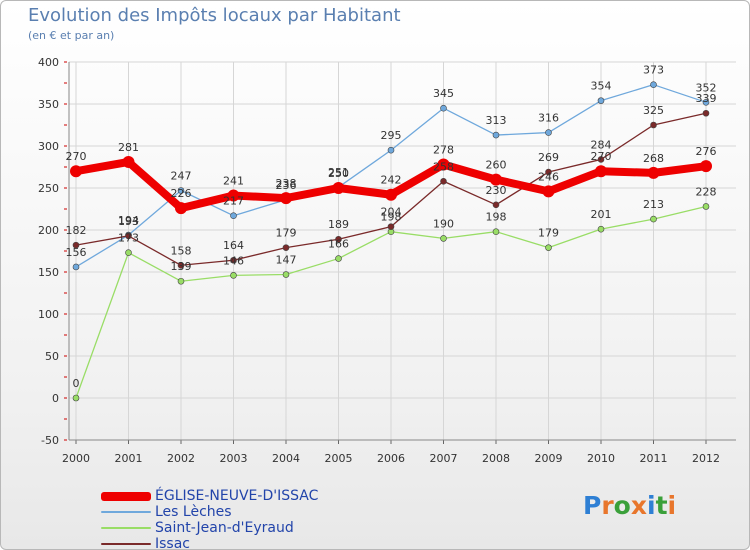  What do you see at coordinates (601, 144) in the screenshot?
I see `data-label: 284` at bounding box center [601, 144].